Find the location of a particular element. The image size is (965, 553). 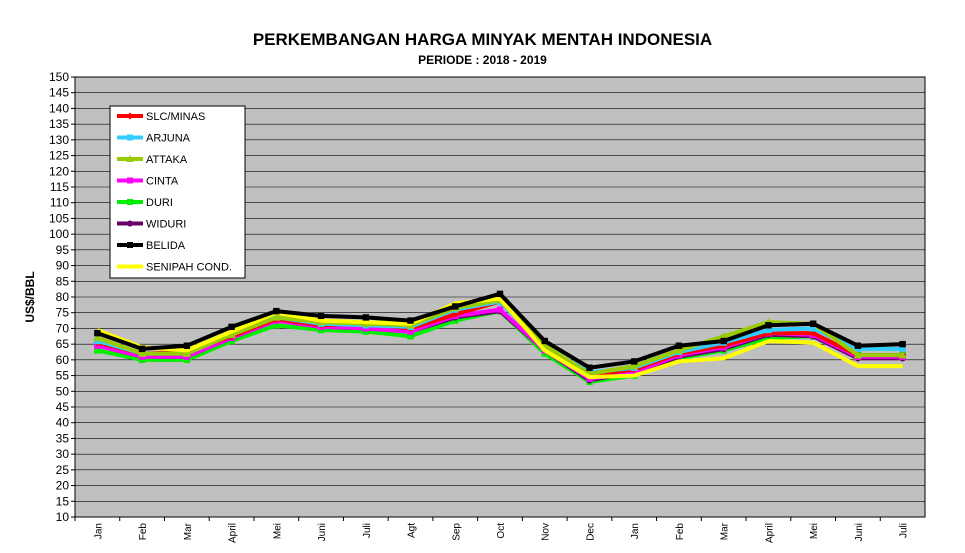

y-tick-label: 140 is located at coordinates (59, 108).